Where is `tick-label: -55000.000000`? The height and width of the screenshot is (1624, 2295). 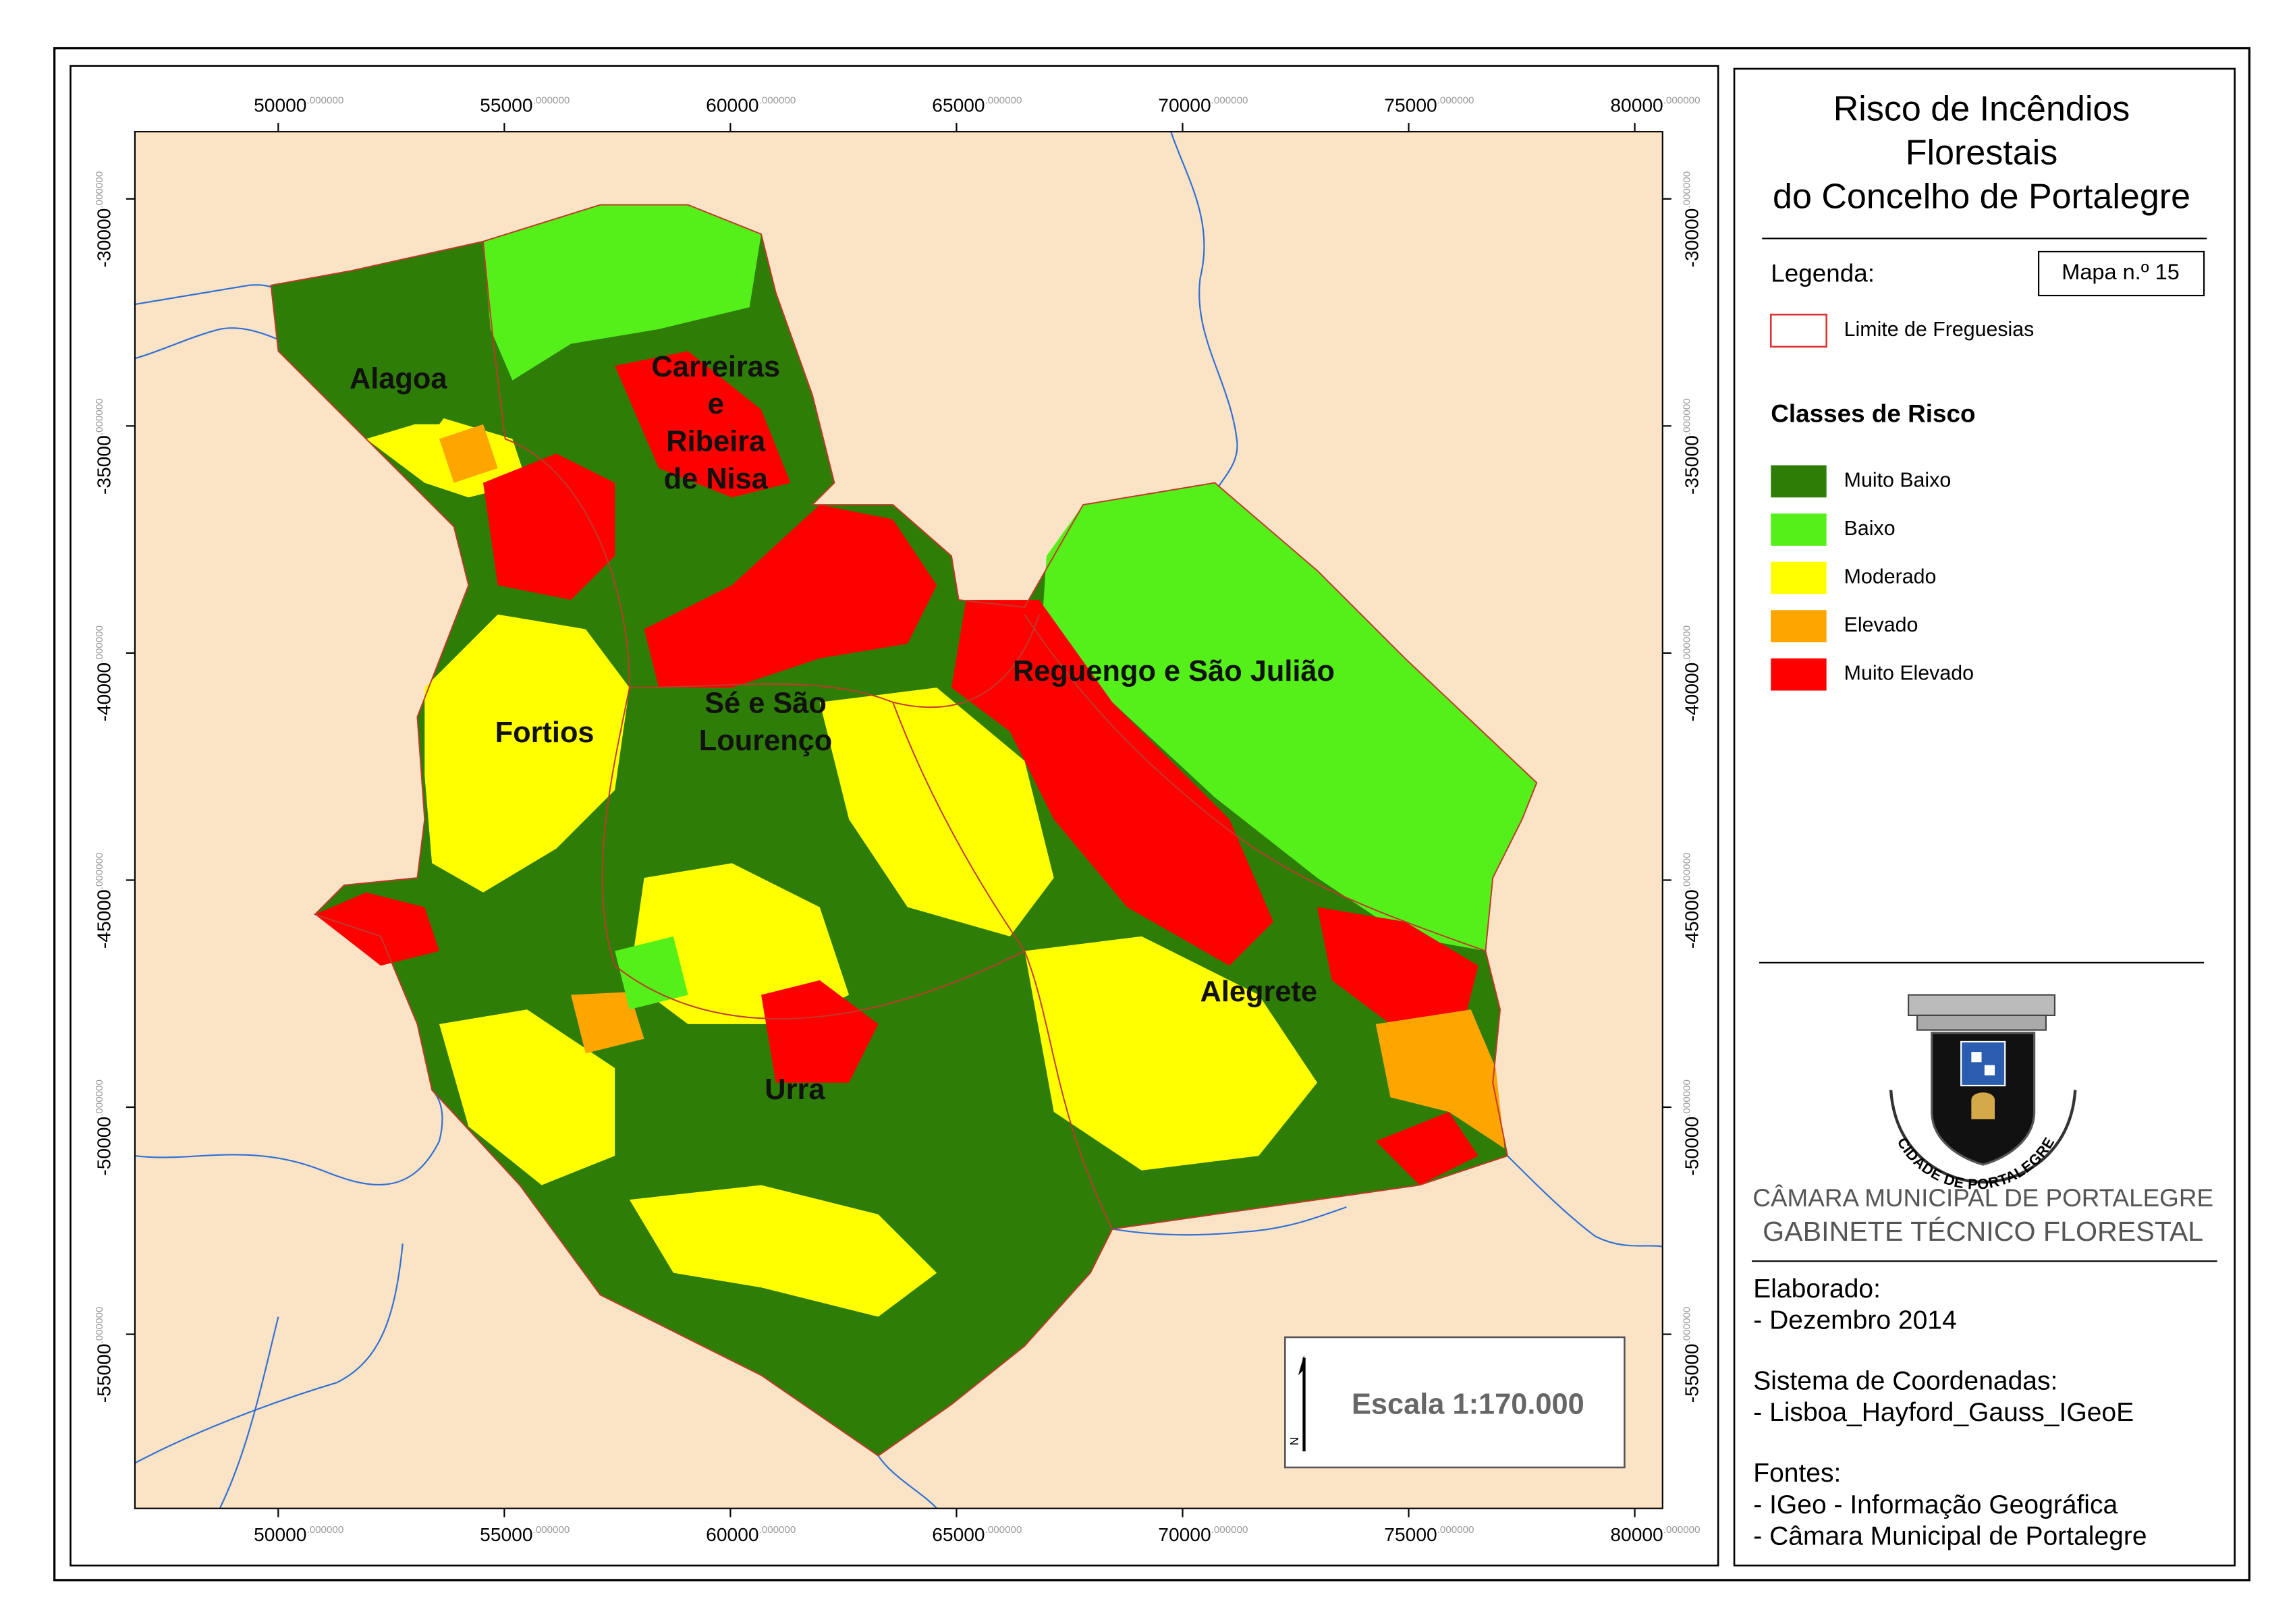
tick-label: -55000.000000 is located at coordinates (1692, 1355).